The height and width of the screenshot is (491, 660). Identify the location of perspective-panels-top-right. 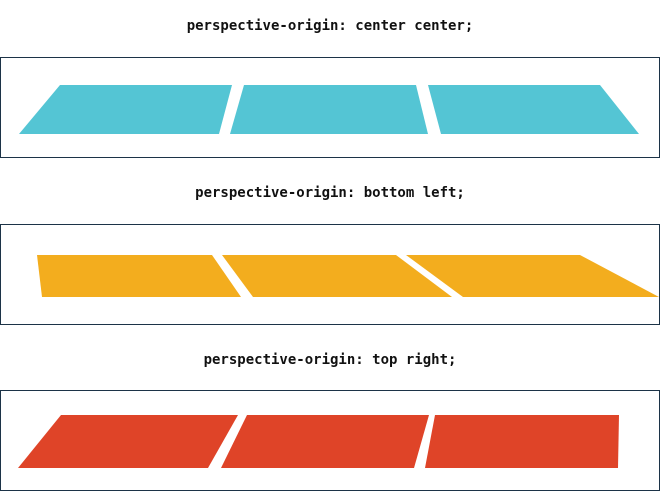
(318, 441).